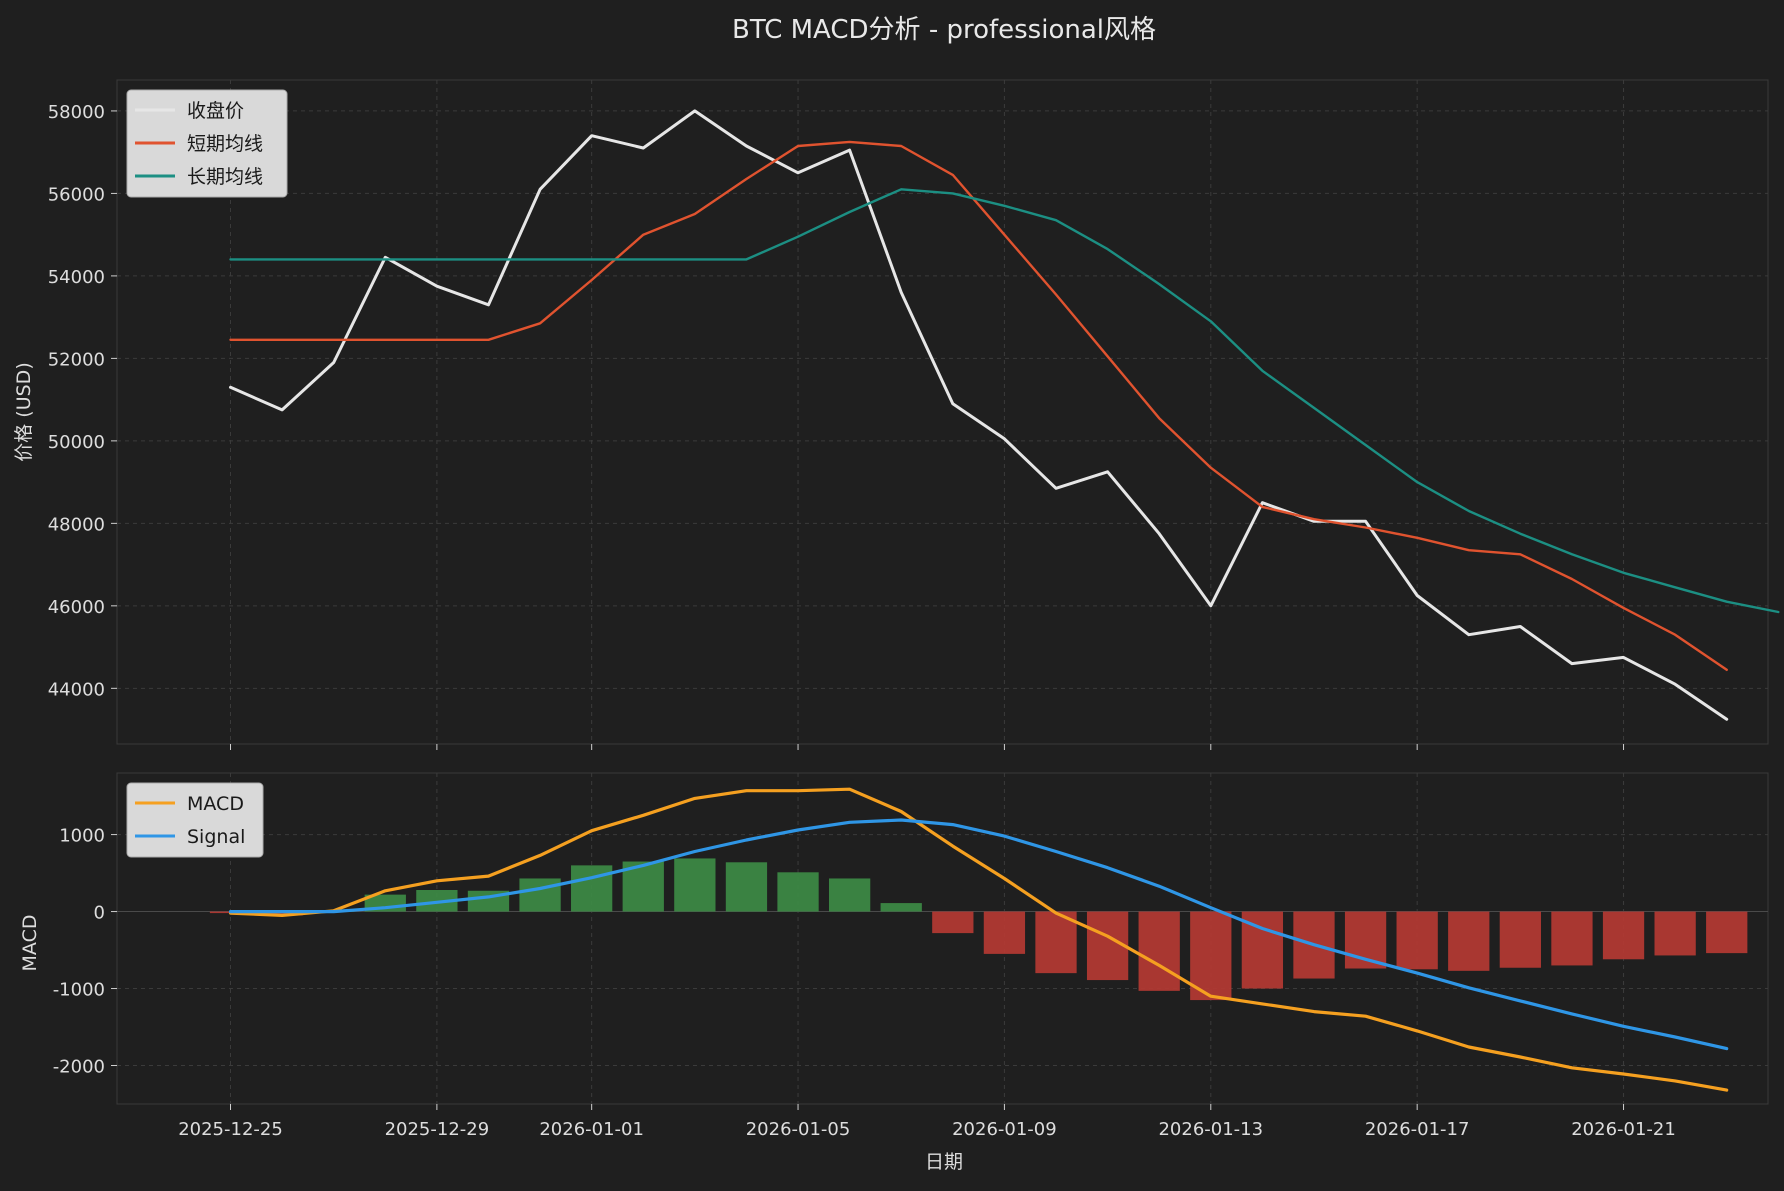 The width and height of the screenshot is (1784, 1191). Describe the element at coordinates (215, 111) in the screenshot. I see `price-legend-label: 收盘价` at that location.